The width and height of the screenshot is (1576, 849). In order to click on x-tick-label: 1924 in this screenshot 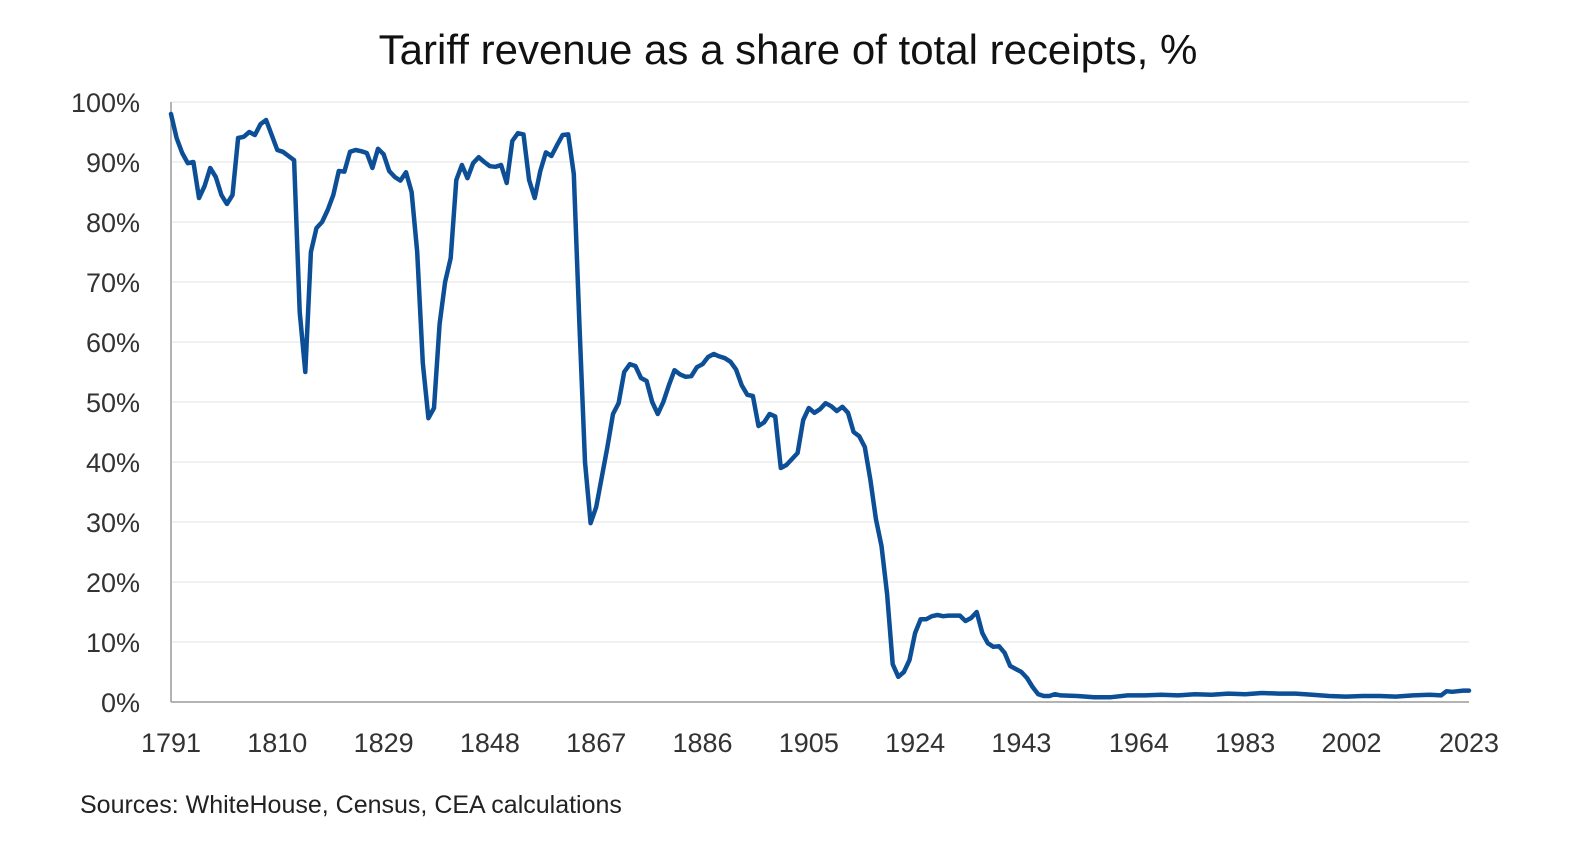, I will do `click(915, 743)`.